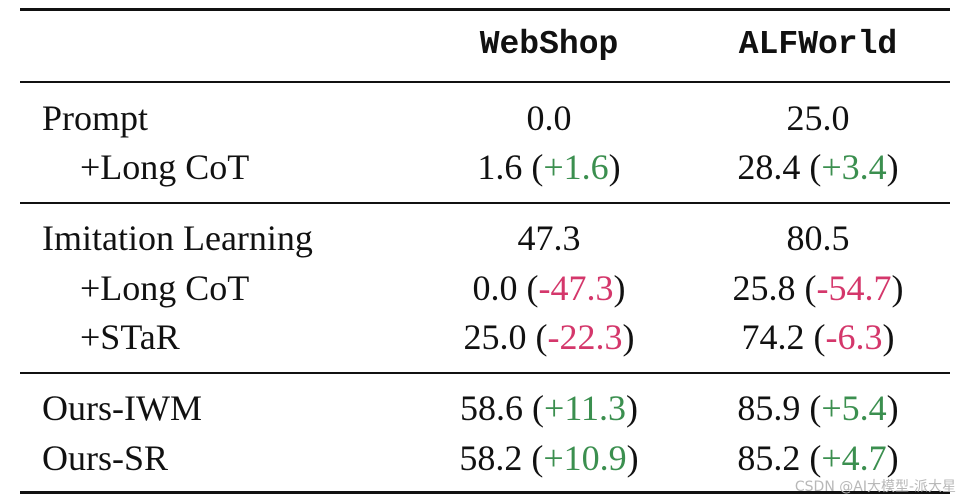 This screenshot has height=502, width=964. Describe the element at coordinates (95, 118) in the screenshot. I see `row-label: Prompt` at that location.